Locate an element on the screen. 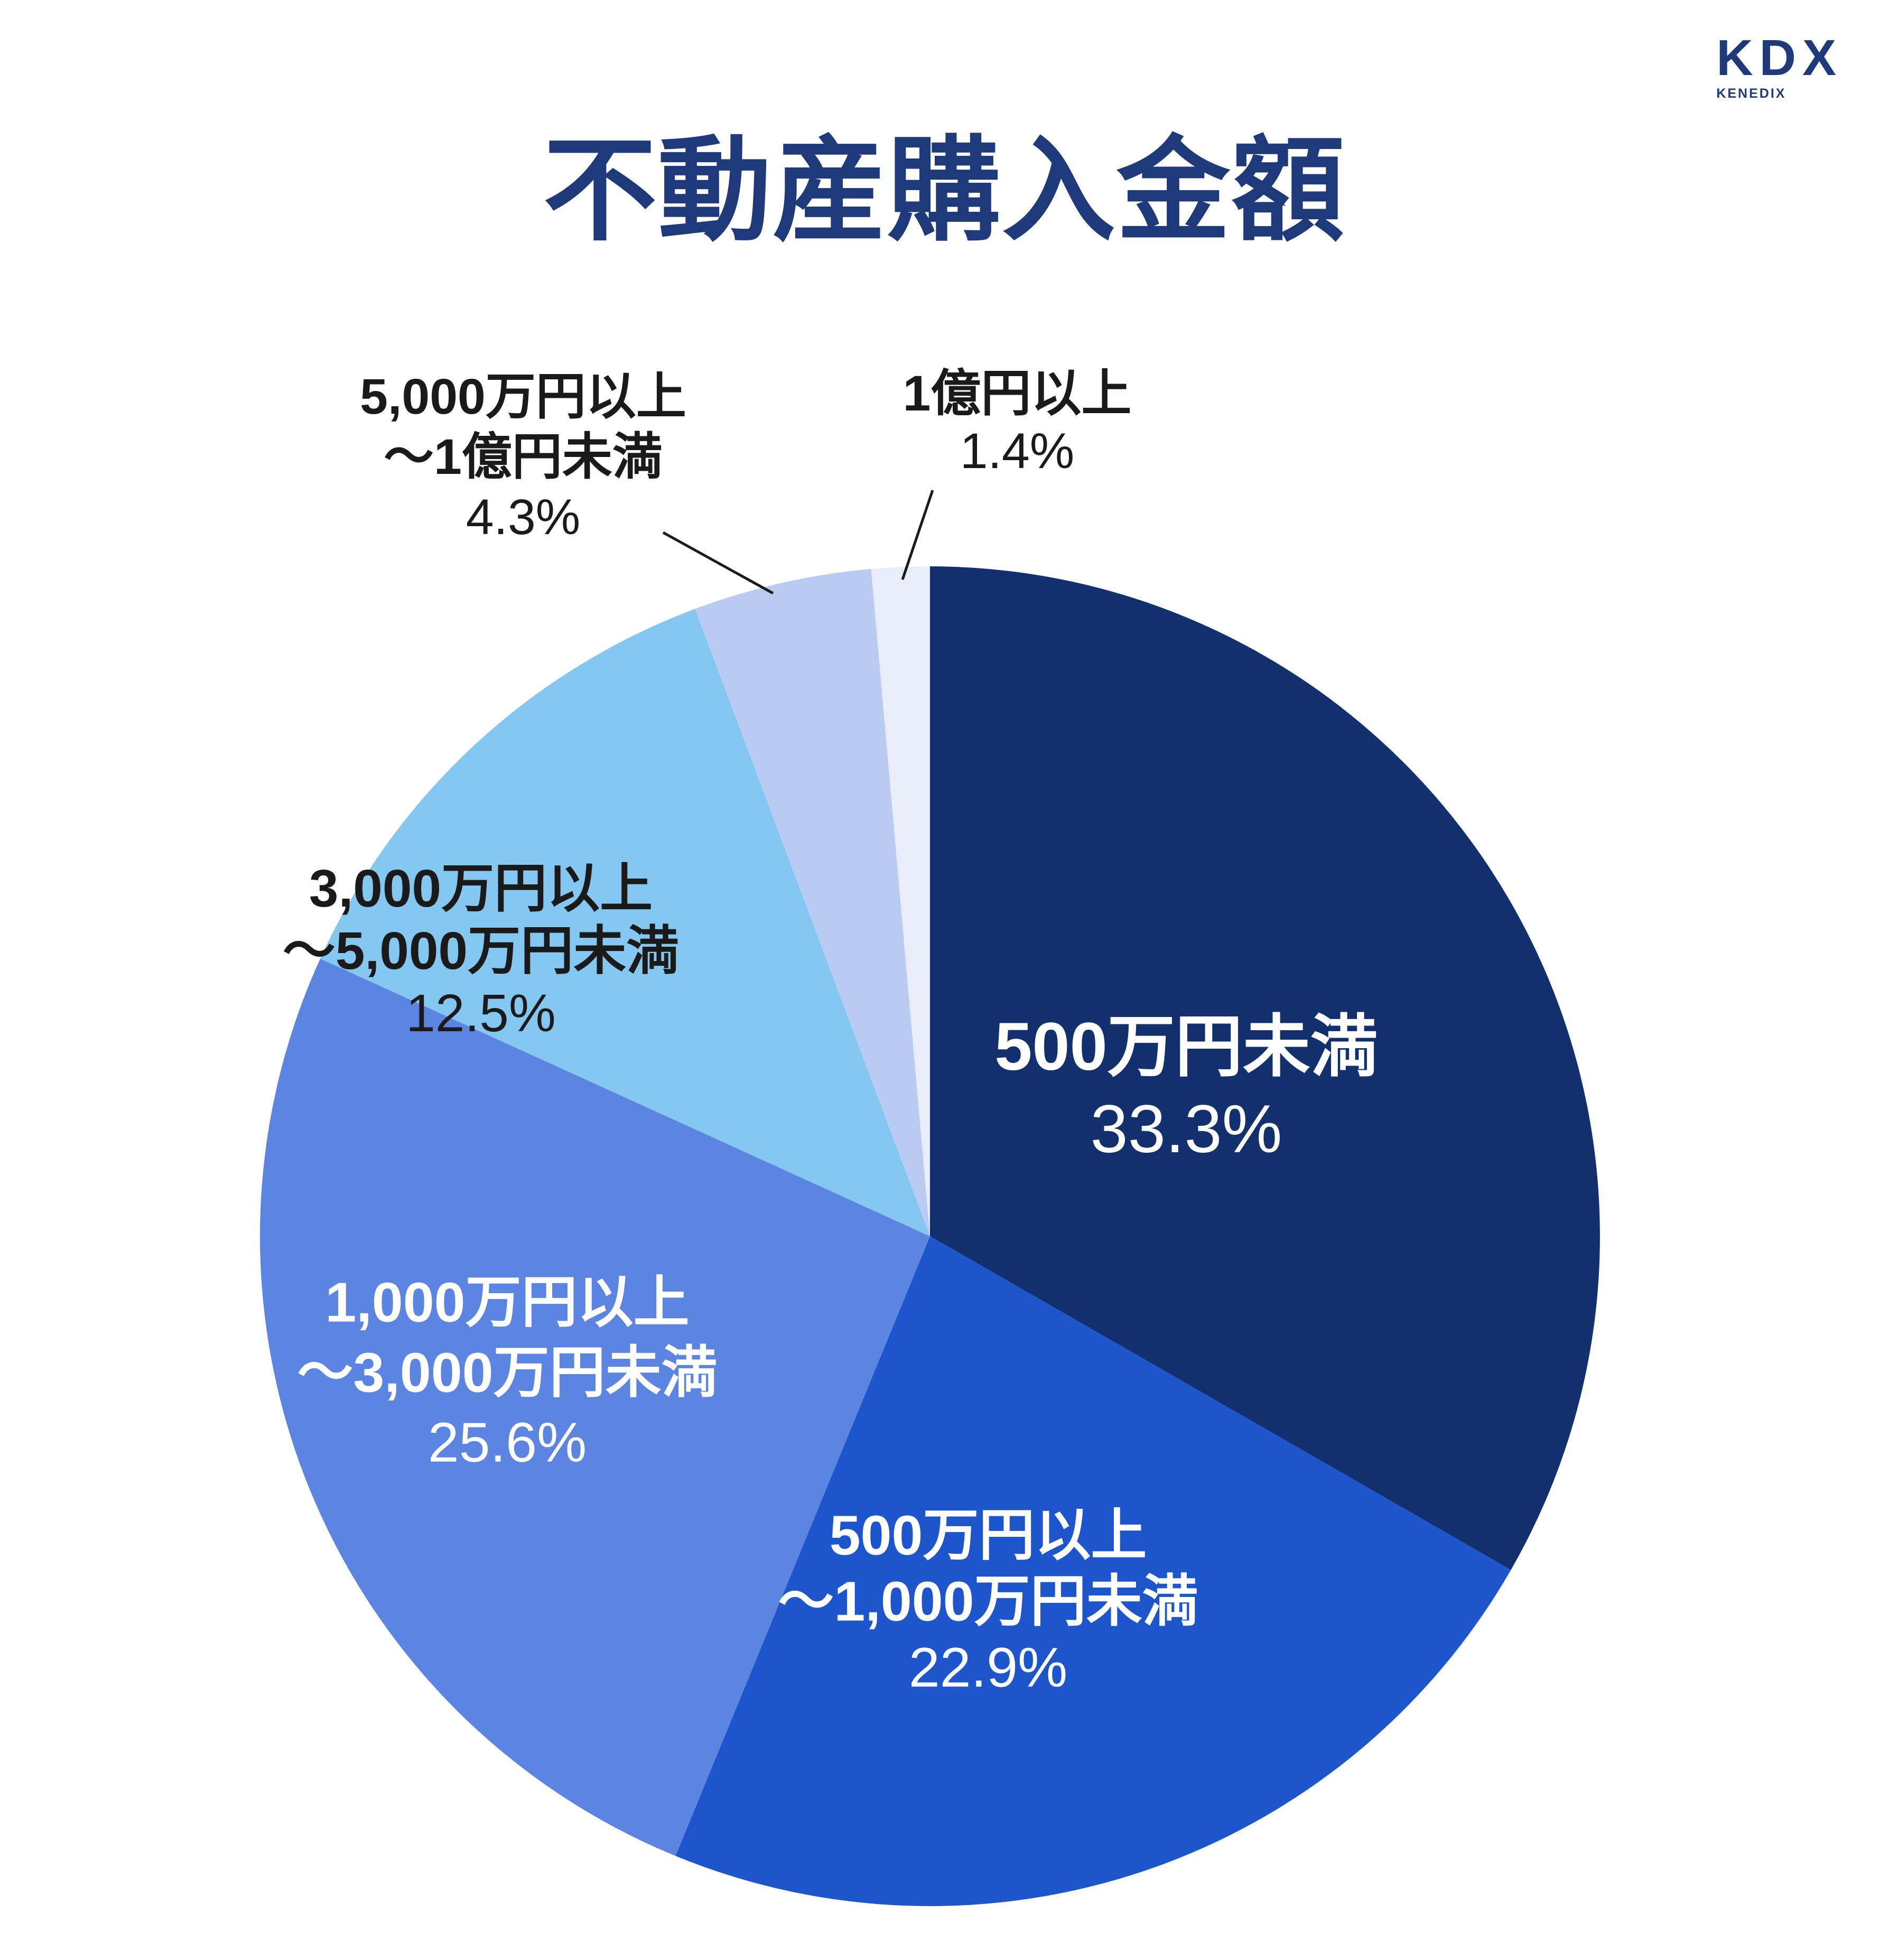 Image resolution: width=1889 pixels, height=1960 pixels. slice-label-5000man-to-1oku: 5,000万円以上 ～1億円未満 4.3% is located at coordinates (523, 457).